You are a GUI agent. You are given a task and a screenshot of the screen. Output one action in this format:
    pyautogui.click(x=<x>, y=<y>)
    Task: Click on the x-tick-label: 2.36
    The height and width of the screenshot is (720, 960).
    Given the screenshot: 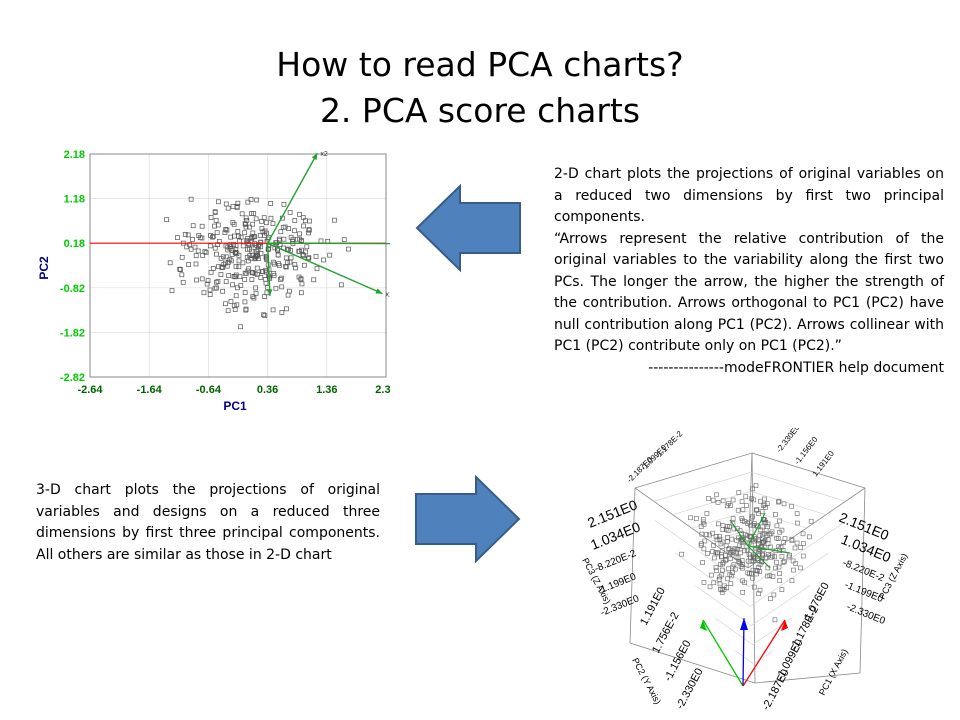 What is the action you would take?
    pyautogui.click(x=382, y=390)
    